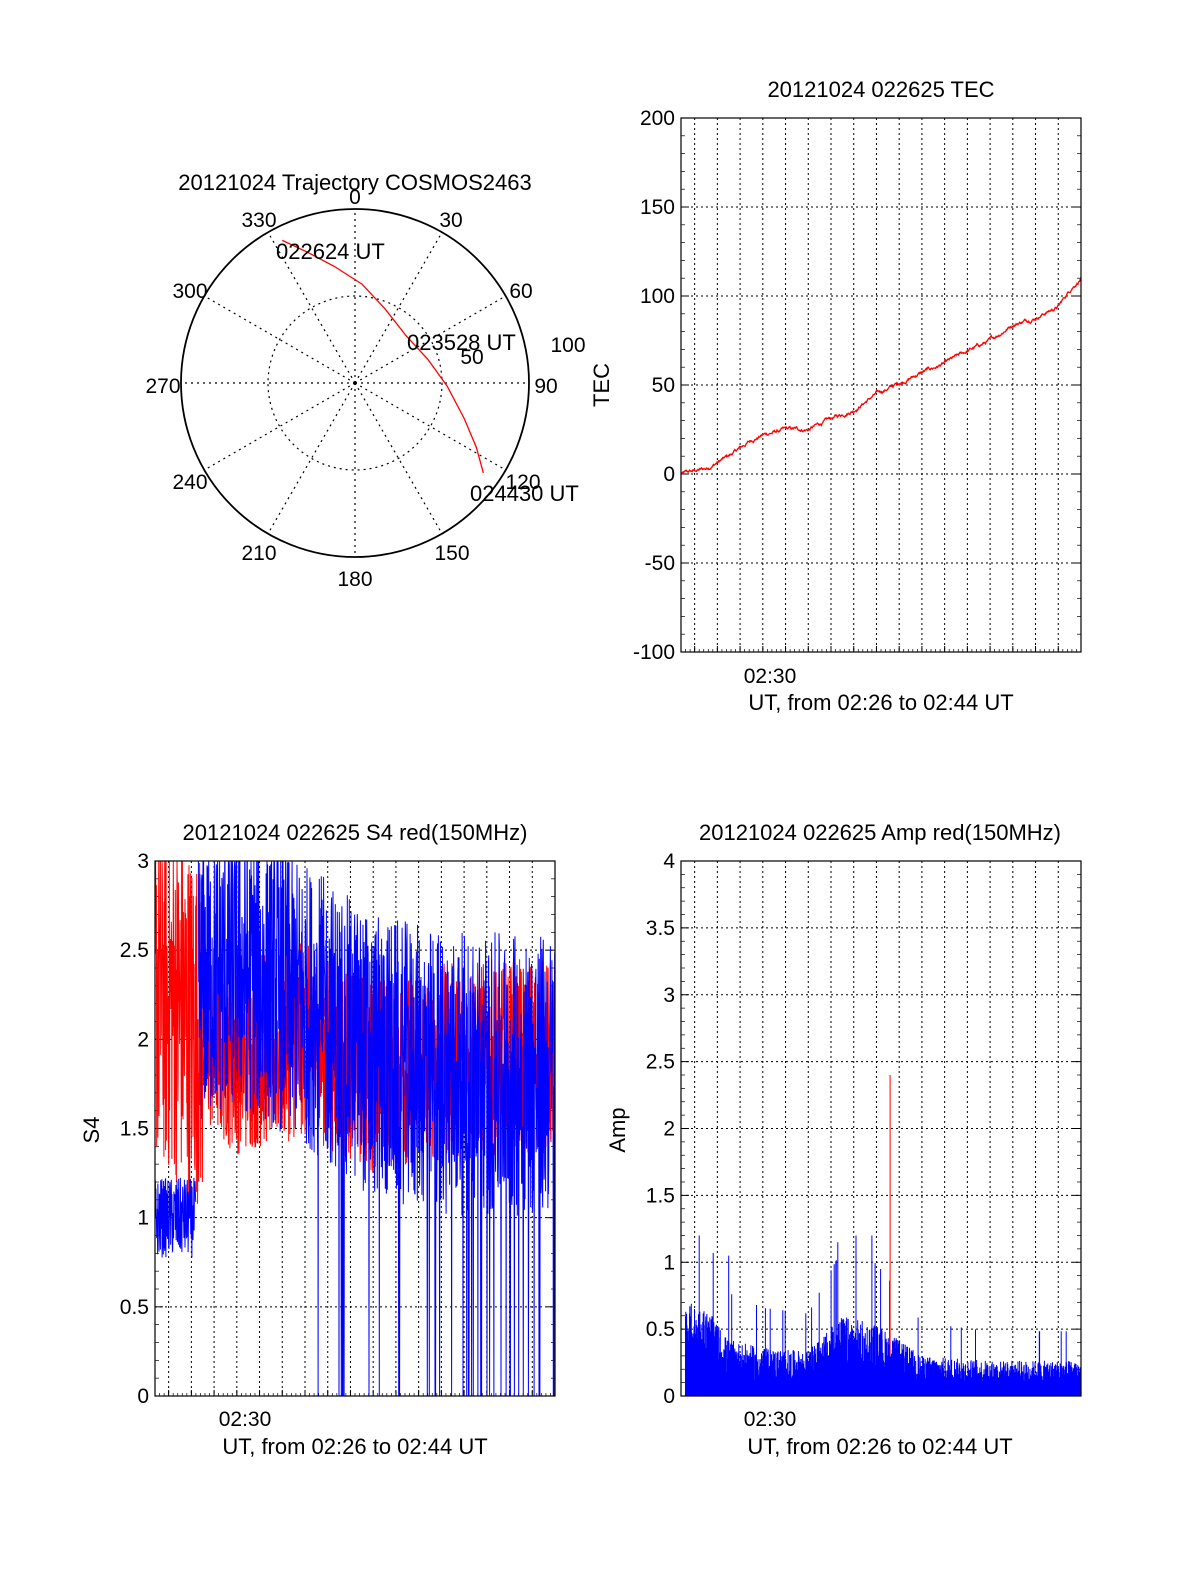  I want to click on polar-title: 20121024 Trajectory COSMOS2463, so click(354, 182).